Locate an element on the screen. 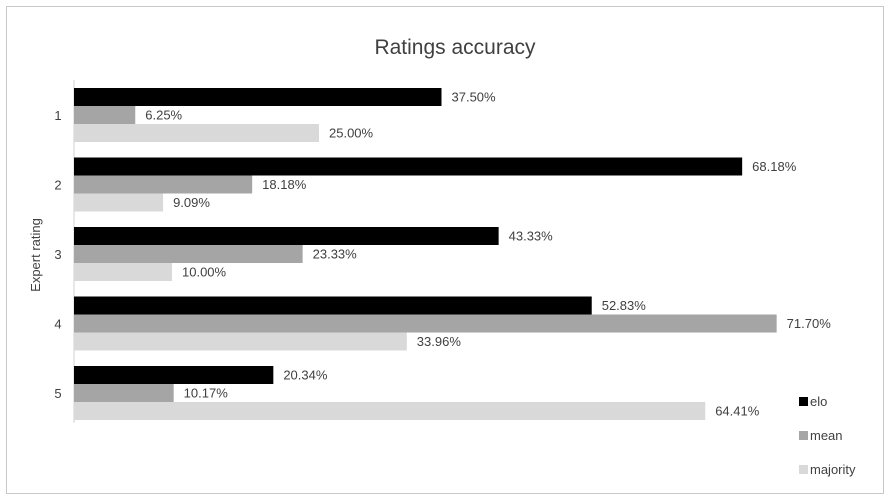 The width and height of the screenshot is (892, 502). data-label-elo-3: 43.33% is located at coordinates (531, 236).